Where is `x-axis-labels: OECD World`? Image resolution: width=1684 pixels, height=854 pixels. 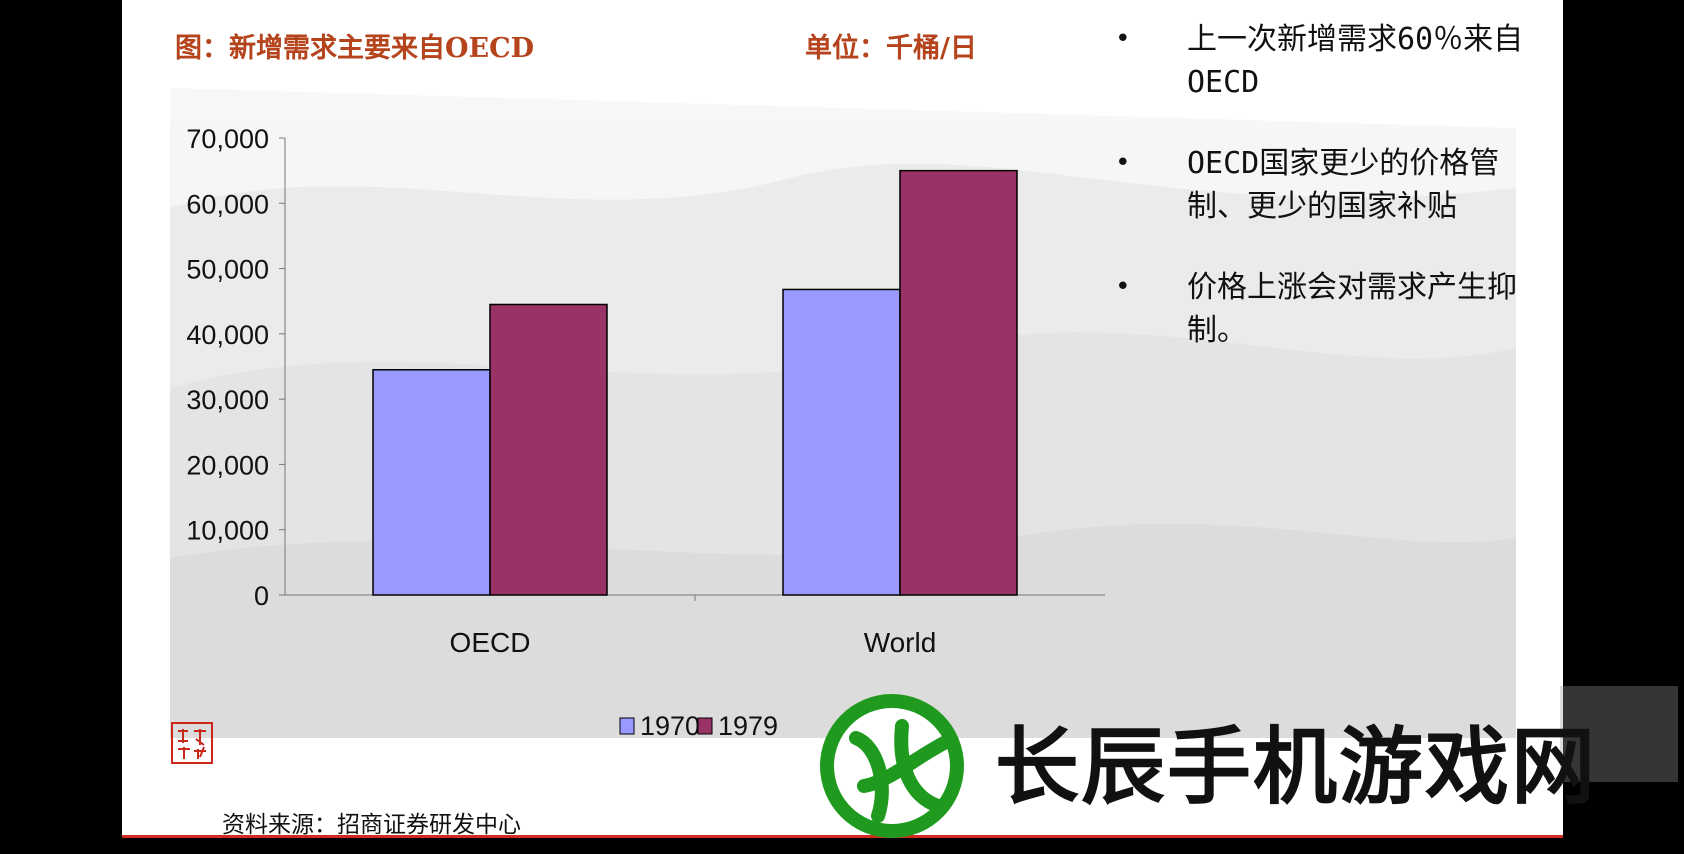 x-axis-labels: OECD World is located at coordinates (693, 642).